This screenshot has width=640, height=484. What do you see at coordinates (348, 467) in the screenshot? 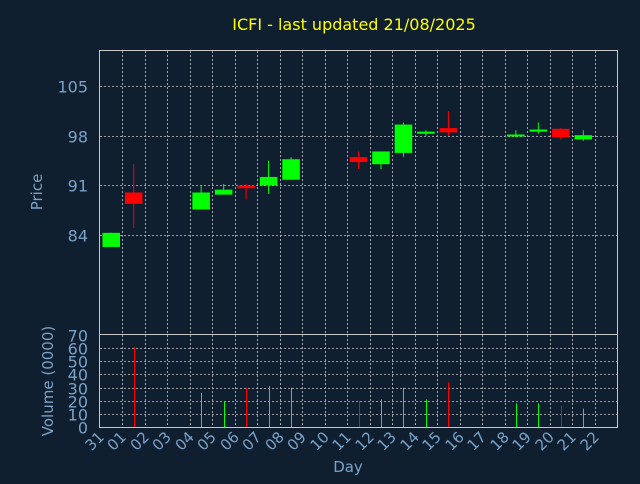
I see `x-axis-label: Day` at bounding box center [348, 467].